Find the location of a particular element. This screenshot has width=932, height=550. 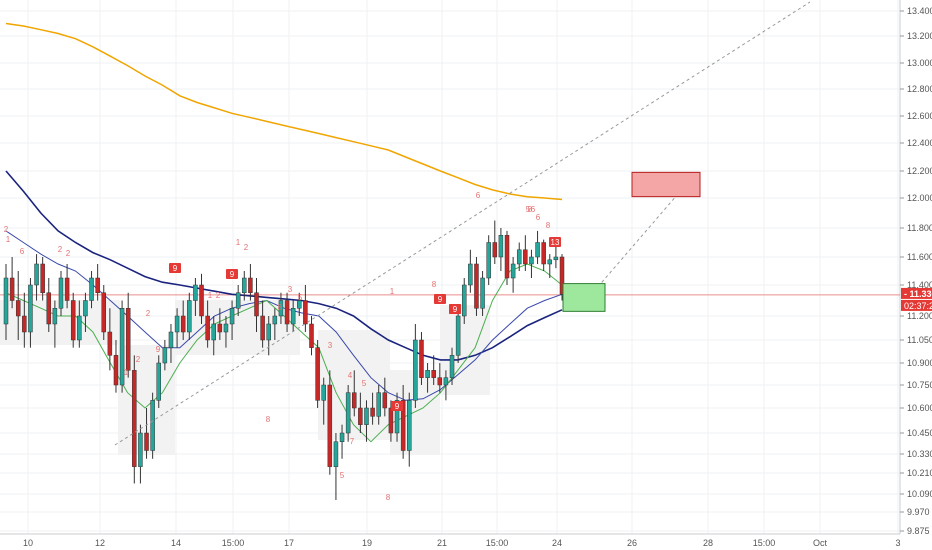

time-tick-label: 12 is located at coordinates (100, 543).